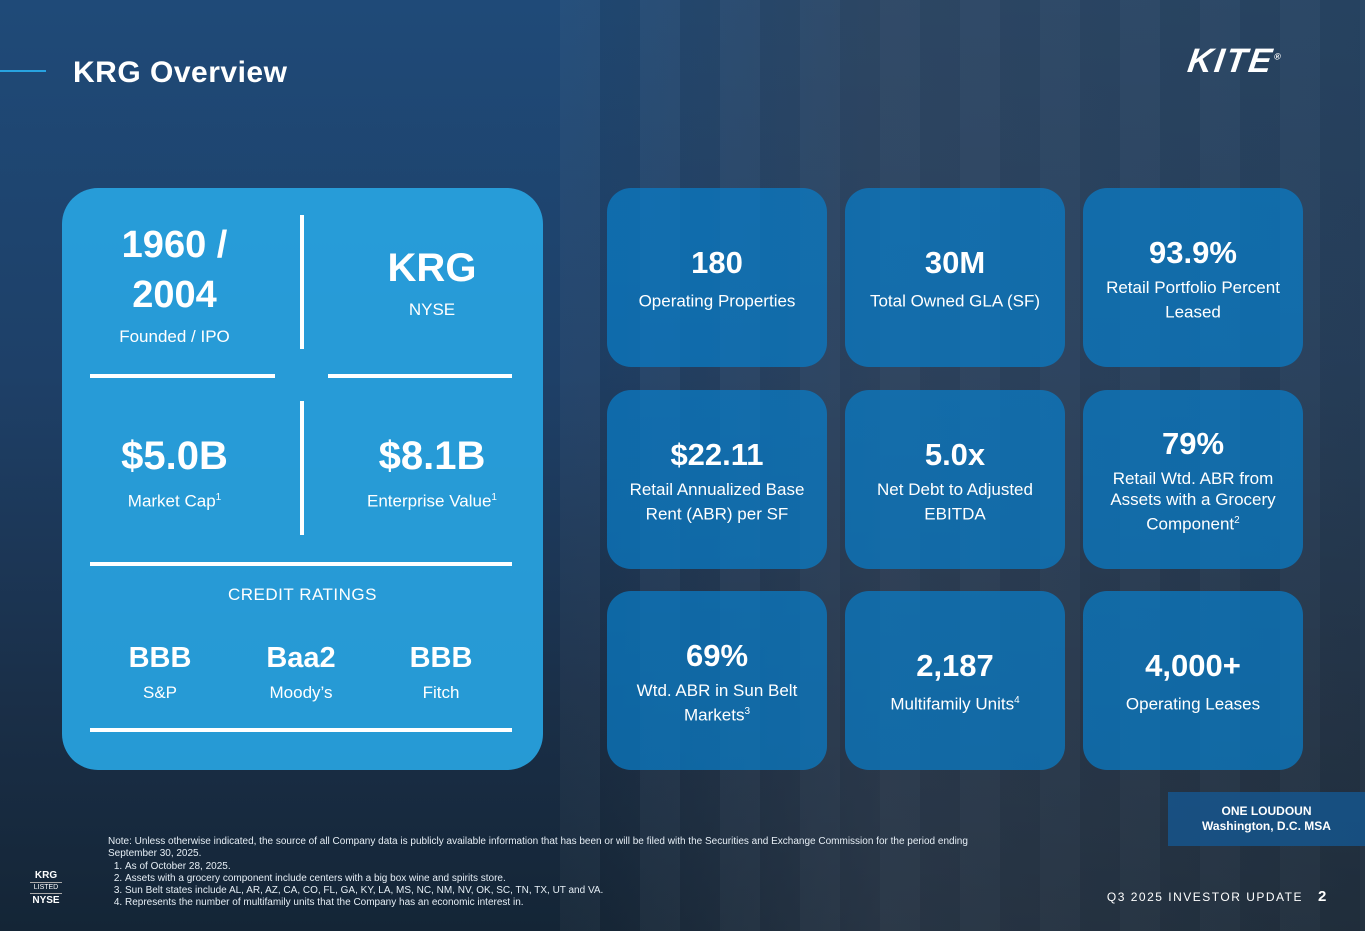 The width and height of the screenshot is (1365, 931). I want to click on footer-title: Q3 2025 INVESTOR UPDATE, so click(1204, 897).